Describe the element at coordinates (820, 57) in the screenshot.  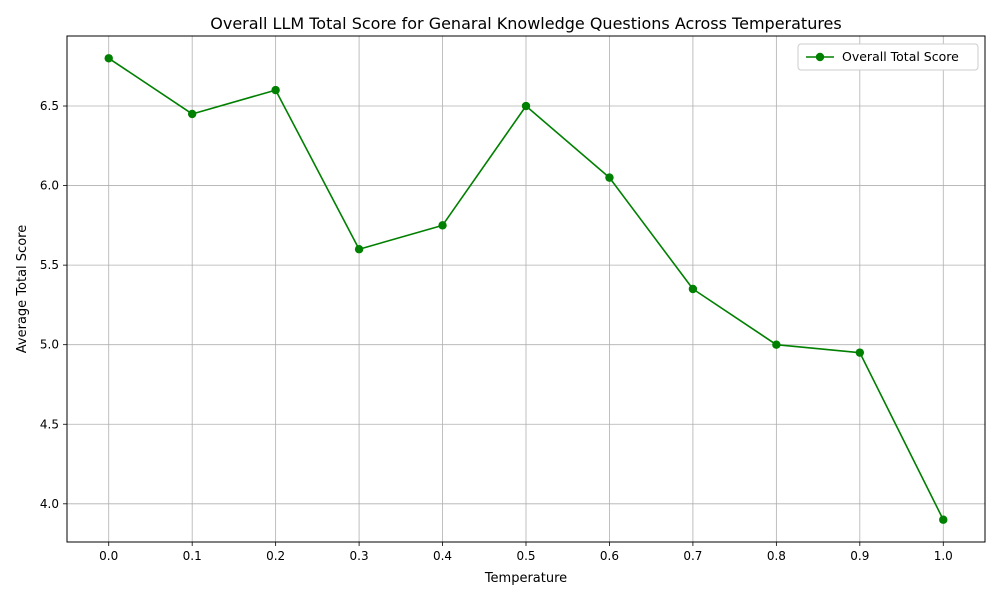
I see `legend-marker-swatch` at that location.